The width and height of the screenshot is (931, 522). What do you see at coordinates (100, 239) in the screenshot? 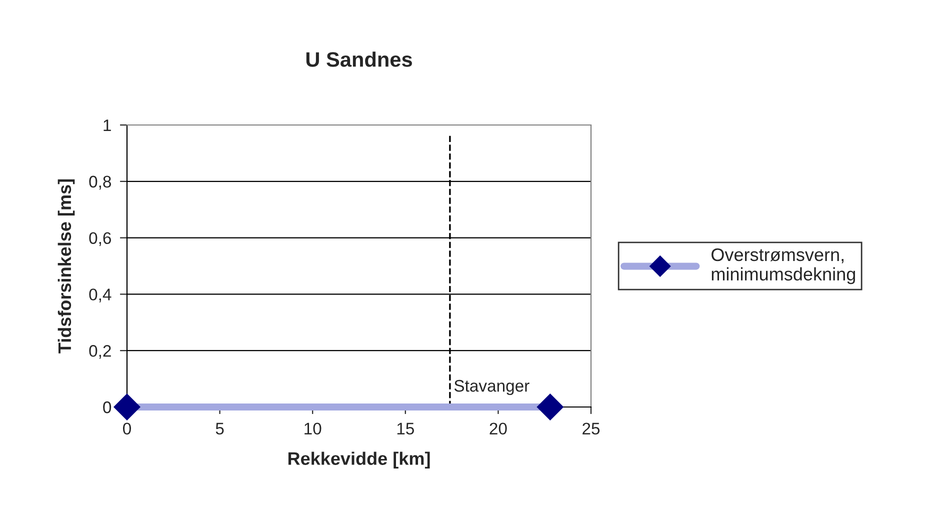
I see `y-tick-label: 0,6` at bounding box center [100, 239].